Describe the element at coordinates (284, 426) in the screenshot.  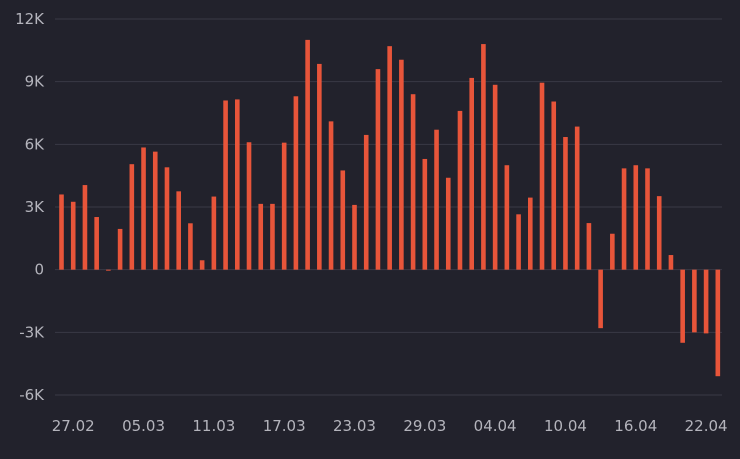
I see `x-tick-label: 17.03` at that location.